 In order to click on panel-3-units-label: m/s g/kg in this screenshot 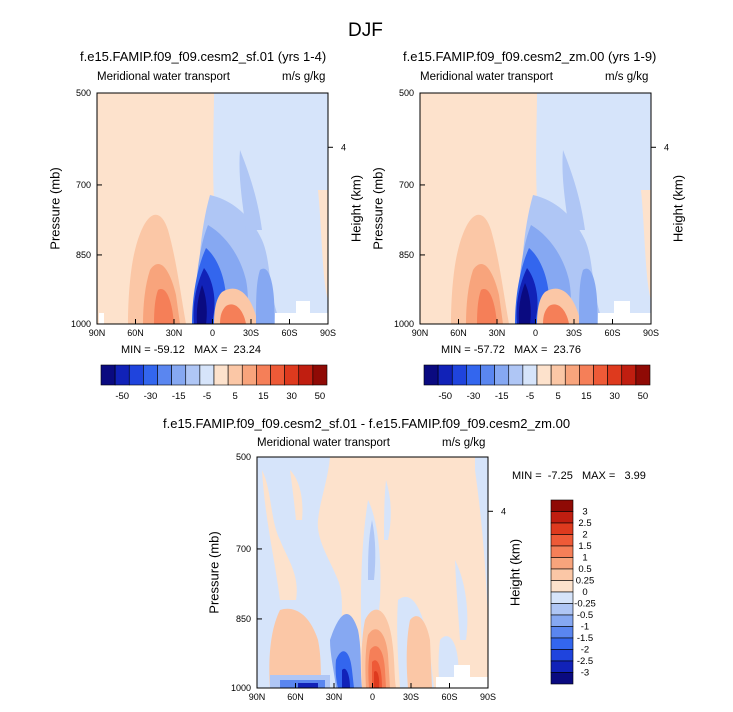, I will do `click(464, 443)`.